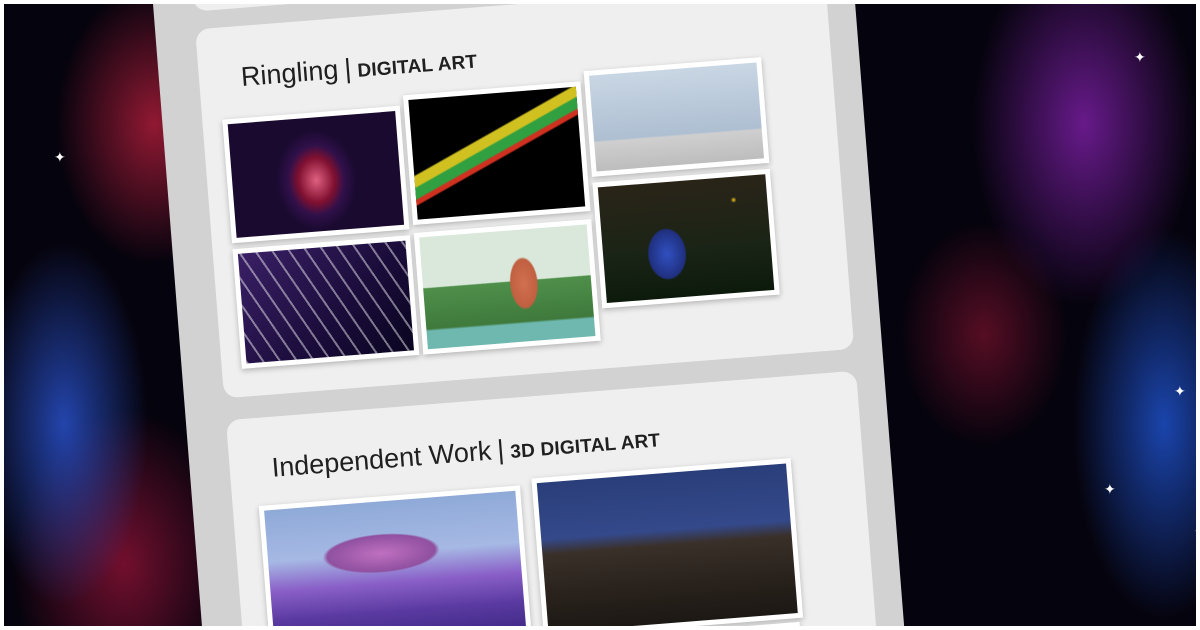 This screenshot has width=1200, height=630. I want to click on artwork-room-scene-thumbnail, so click(676, 117).